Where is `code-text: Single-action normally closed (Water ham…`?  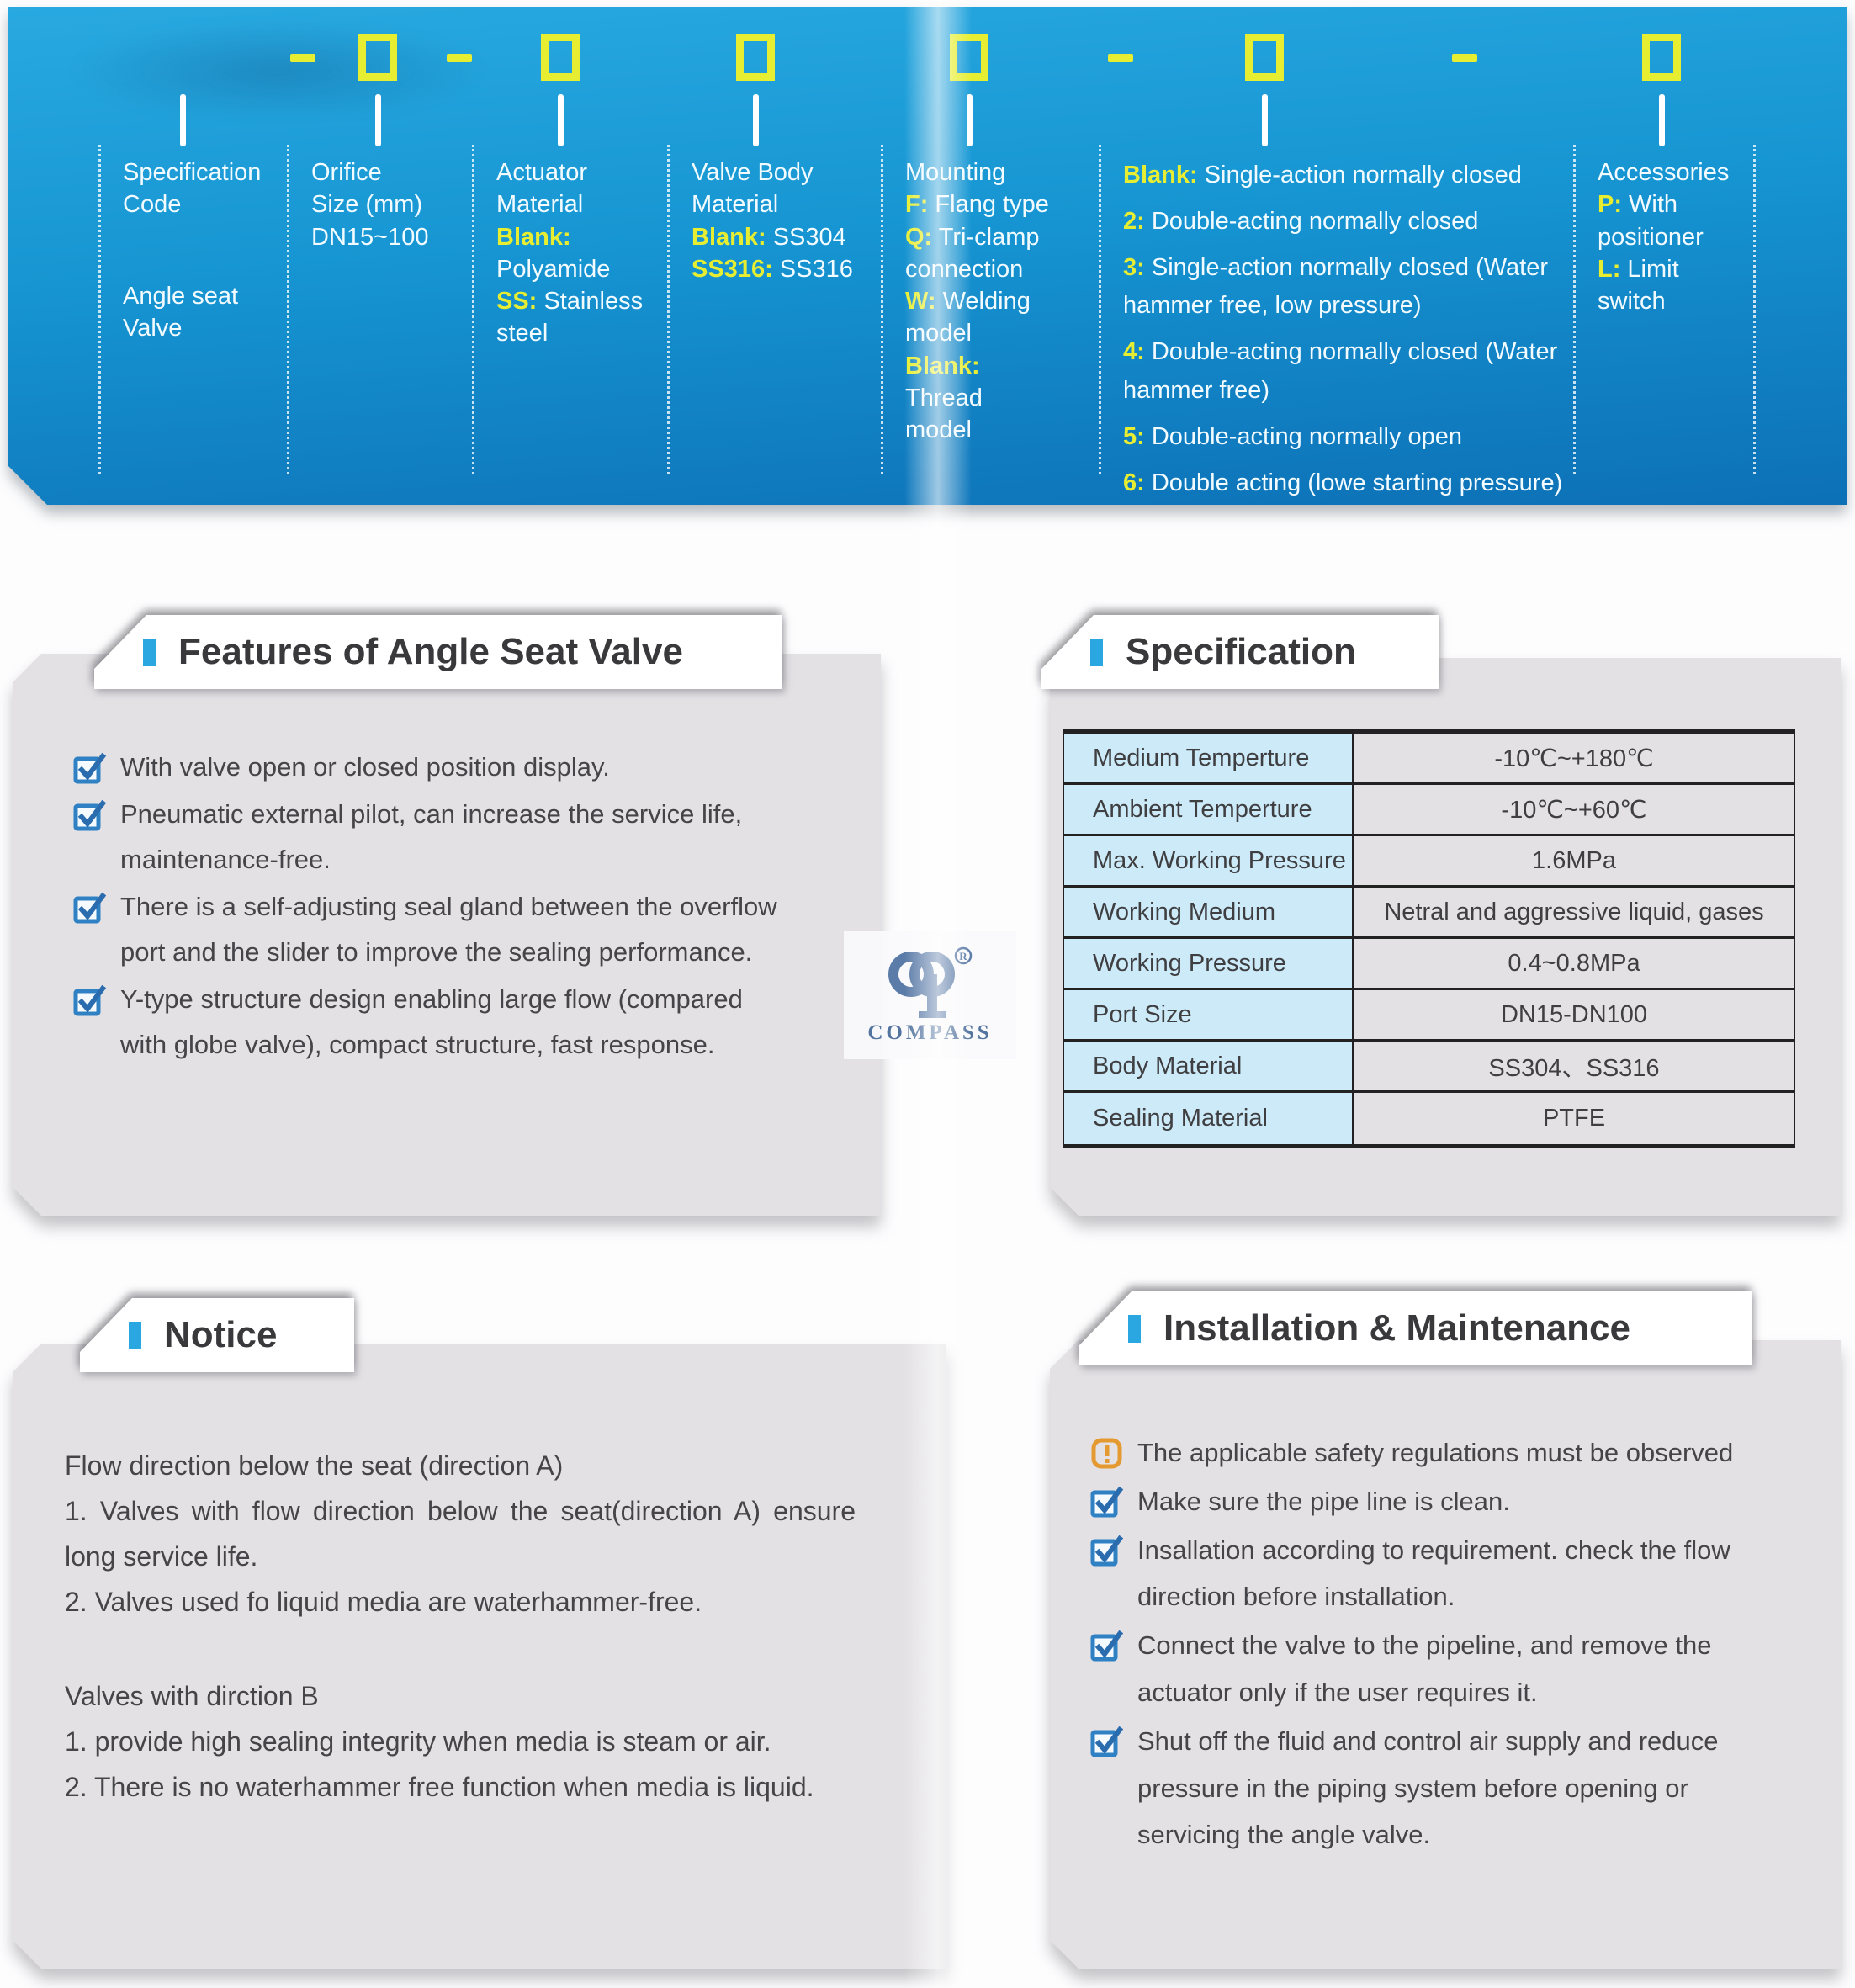 code-text: Single-action normally closed (Water ham… is located at coordinates (1336, 286).